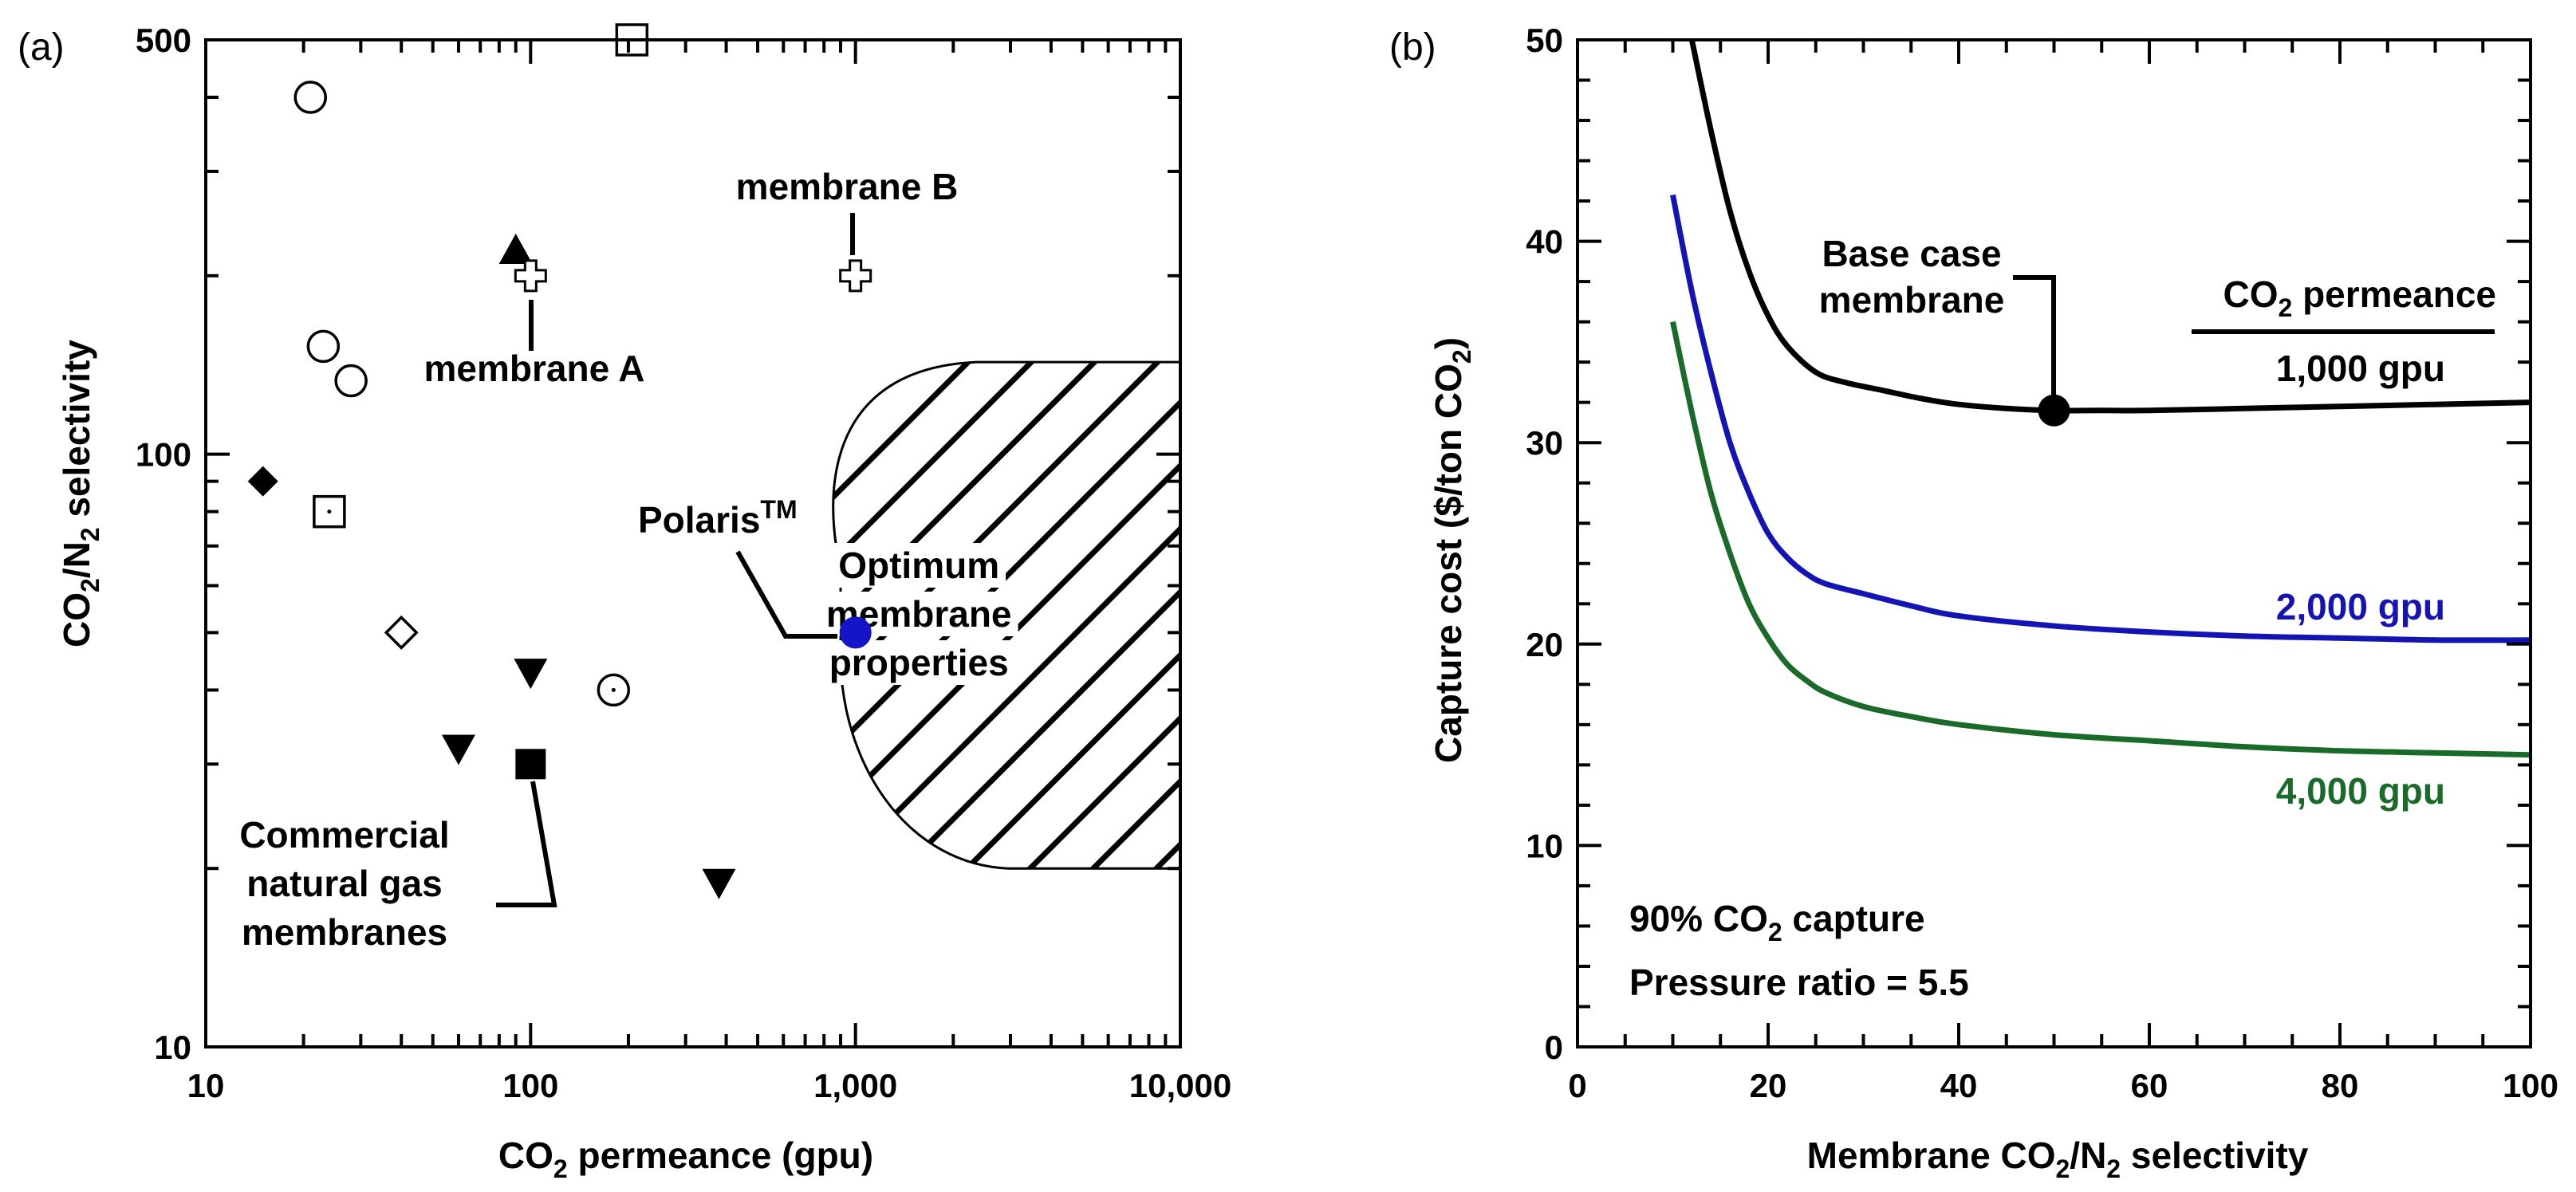  I want to click on legend-label-2000: 2,000 gpu, so click(2360, 606).